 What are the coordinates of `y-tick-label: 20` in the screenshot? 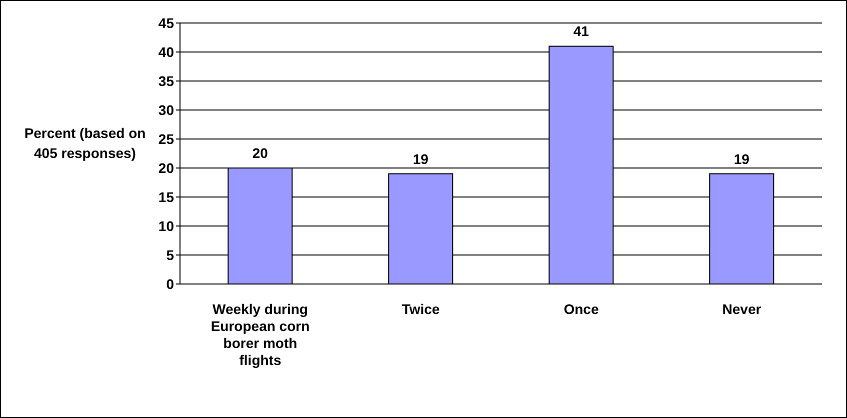 It's located at (166, 168).